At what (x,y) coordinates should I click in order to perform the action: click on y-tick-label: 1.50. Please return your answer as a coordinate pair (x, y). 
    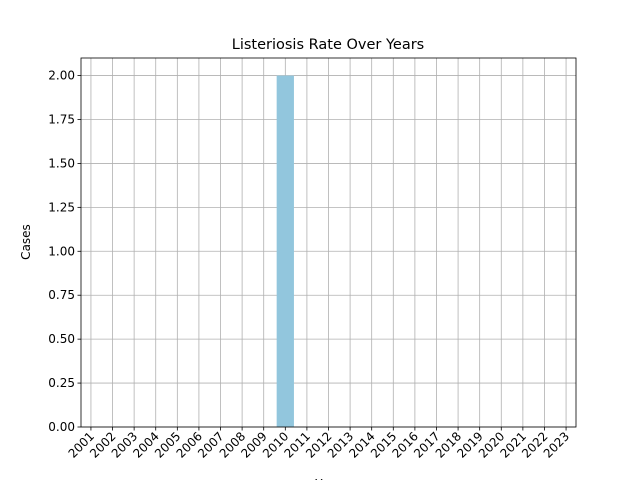
    Looking at the image, I should click on (61, 163).